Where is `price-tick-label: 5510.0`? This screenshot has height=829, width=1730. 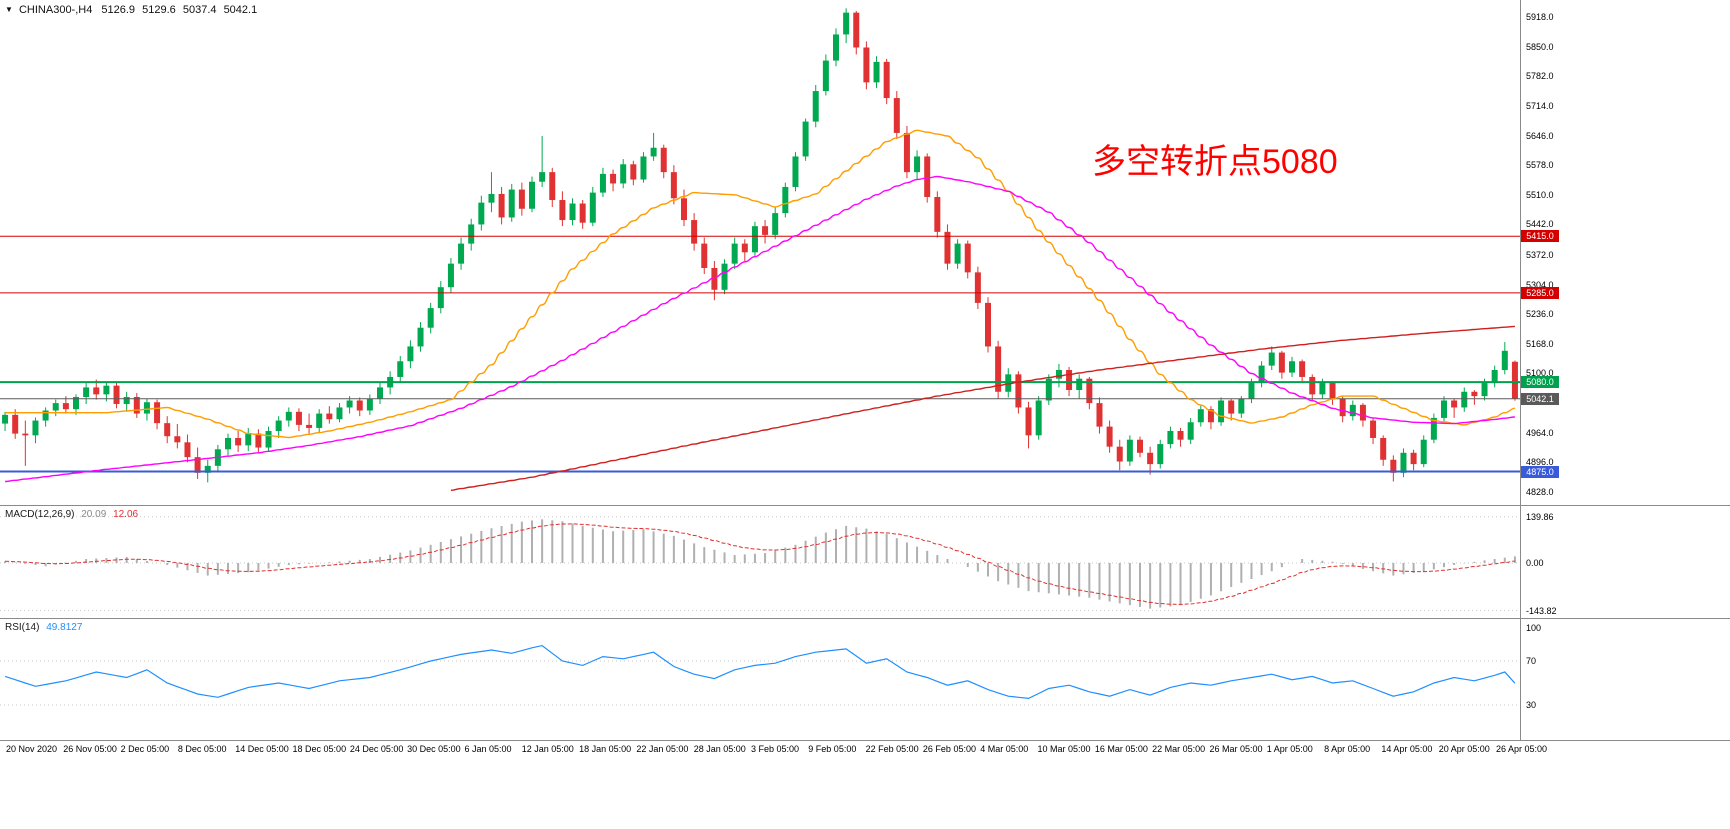
price-tick-label: 5510.0 is located at coordinates (1540, 194).